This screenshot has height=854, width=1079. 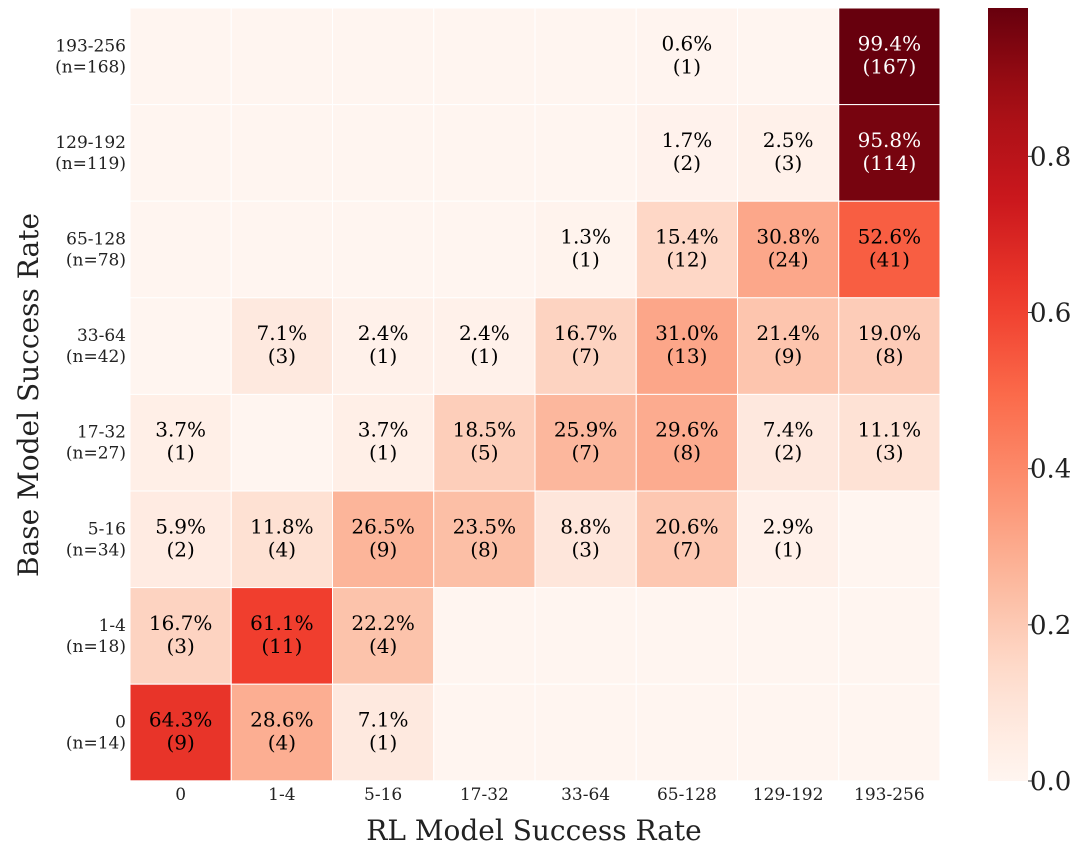 What do you see at coordinates (687, 430) in the screenshot?
I see `cell-percent-label: 29.6%` at bounding box center [687, 430].